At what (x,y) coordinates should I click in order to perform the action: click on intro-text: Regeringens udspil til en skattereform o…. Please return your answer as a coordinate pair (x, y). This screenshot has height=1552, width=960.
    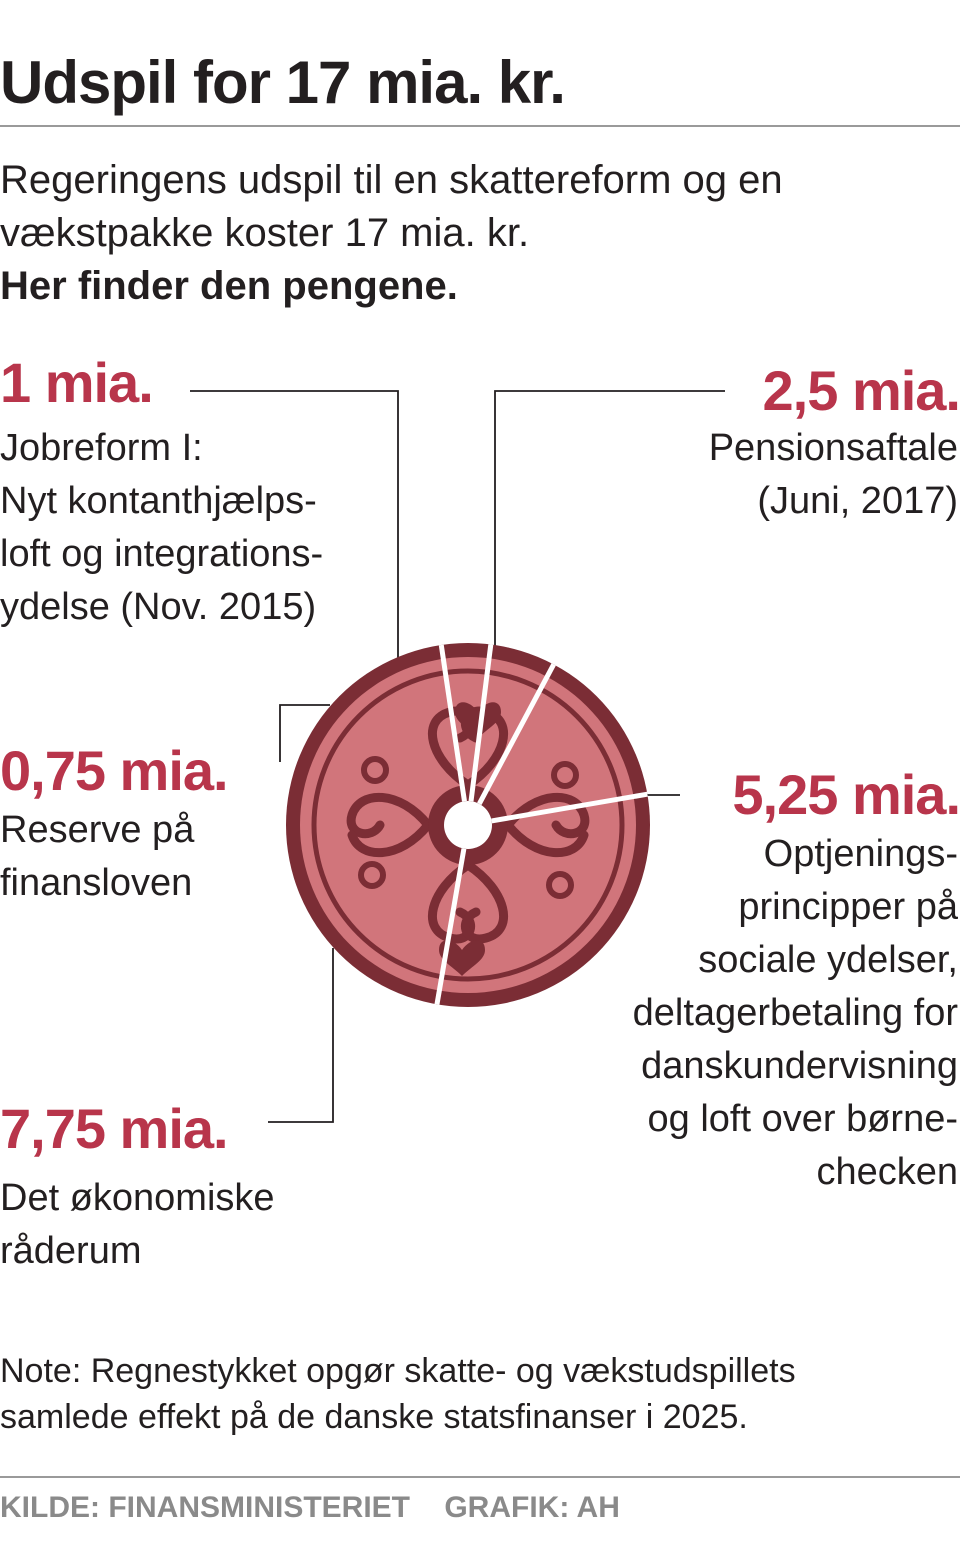
    Looking at the image, I should click on (470, 233).